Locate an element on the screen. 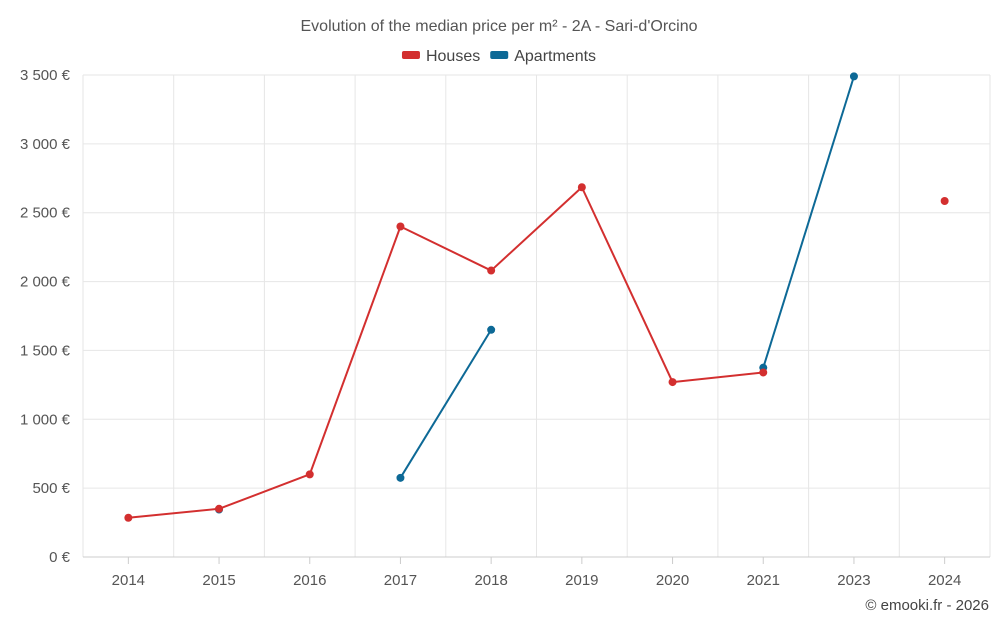 This screenshot has height=625, width=1000. x-tick-label: 2015 is located at coordinates (218, 580).